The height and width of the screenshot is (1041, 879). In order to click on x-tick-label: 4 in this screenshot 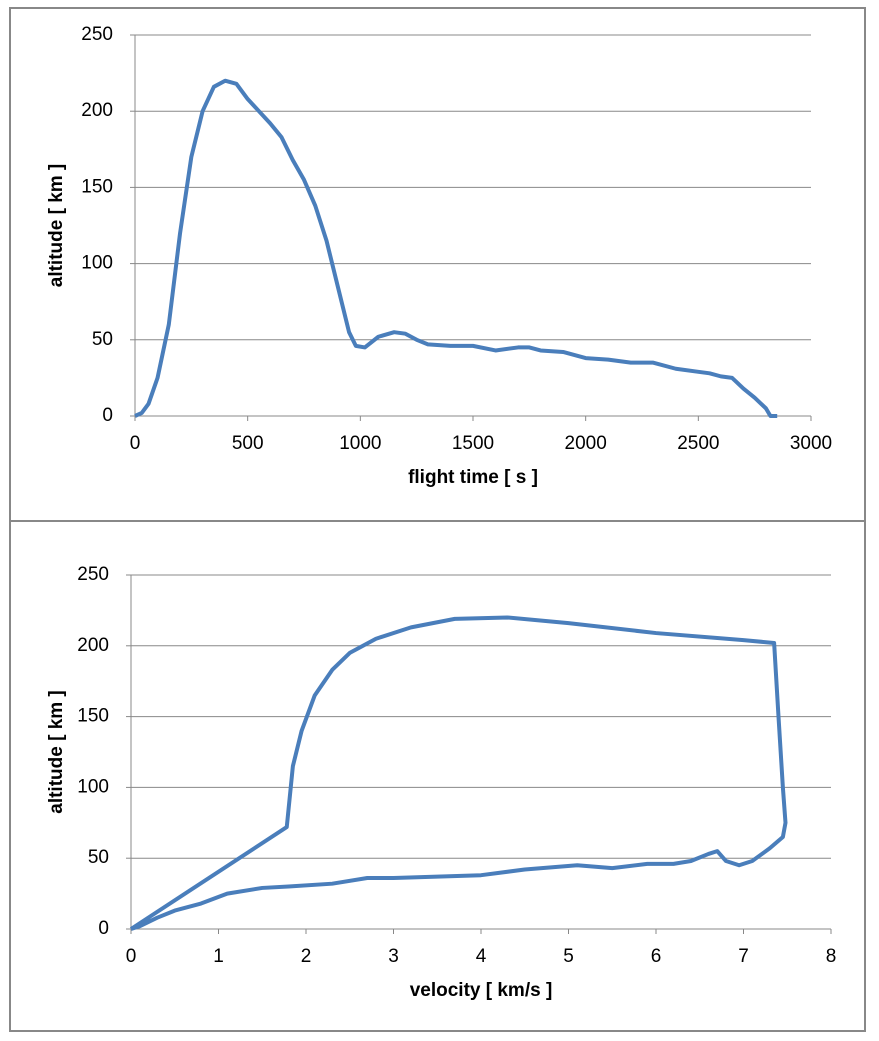, I will do `click(481, 956)`.